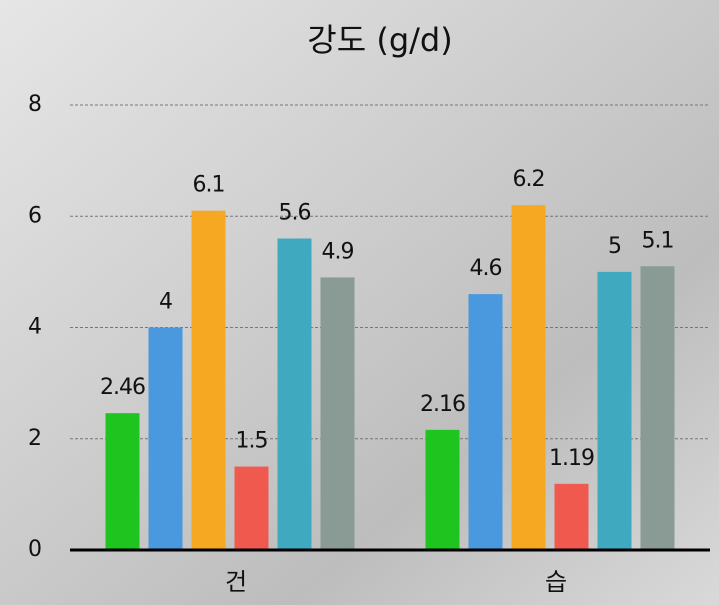 This screenshot has width=719, height=605. What do you see at coordinates (122, 387) in the screenshot?
I see `value-label: 2.46` at bounding box center [122, 387].